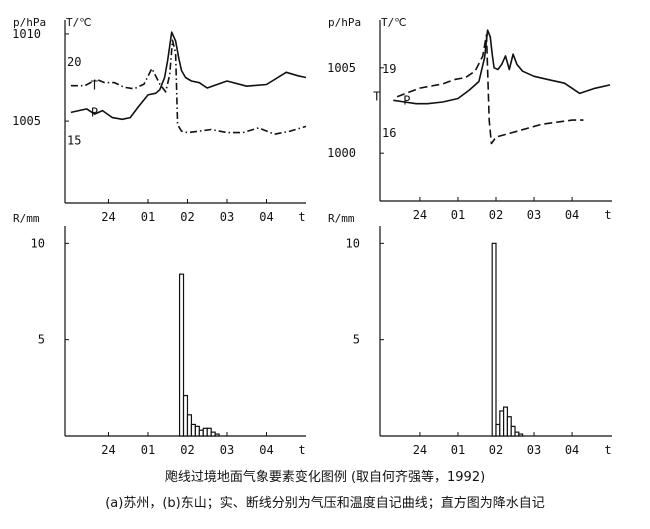 This screenshot has height=529, width=650. What do you see at coordinates (394, 22) in the screenshot?
I see `b-line-t-unit-label: T/℃` at bounding box center [394, 22].